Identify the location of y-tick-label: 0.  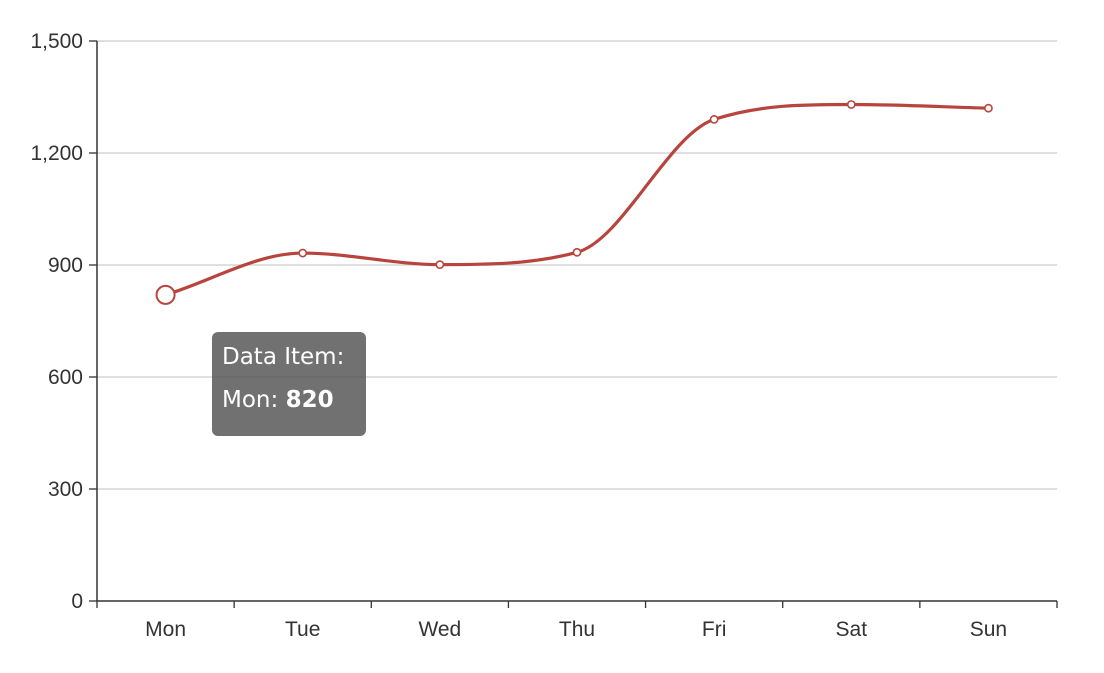
(77, 601).